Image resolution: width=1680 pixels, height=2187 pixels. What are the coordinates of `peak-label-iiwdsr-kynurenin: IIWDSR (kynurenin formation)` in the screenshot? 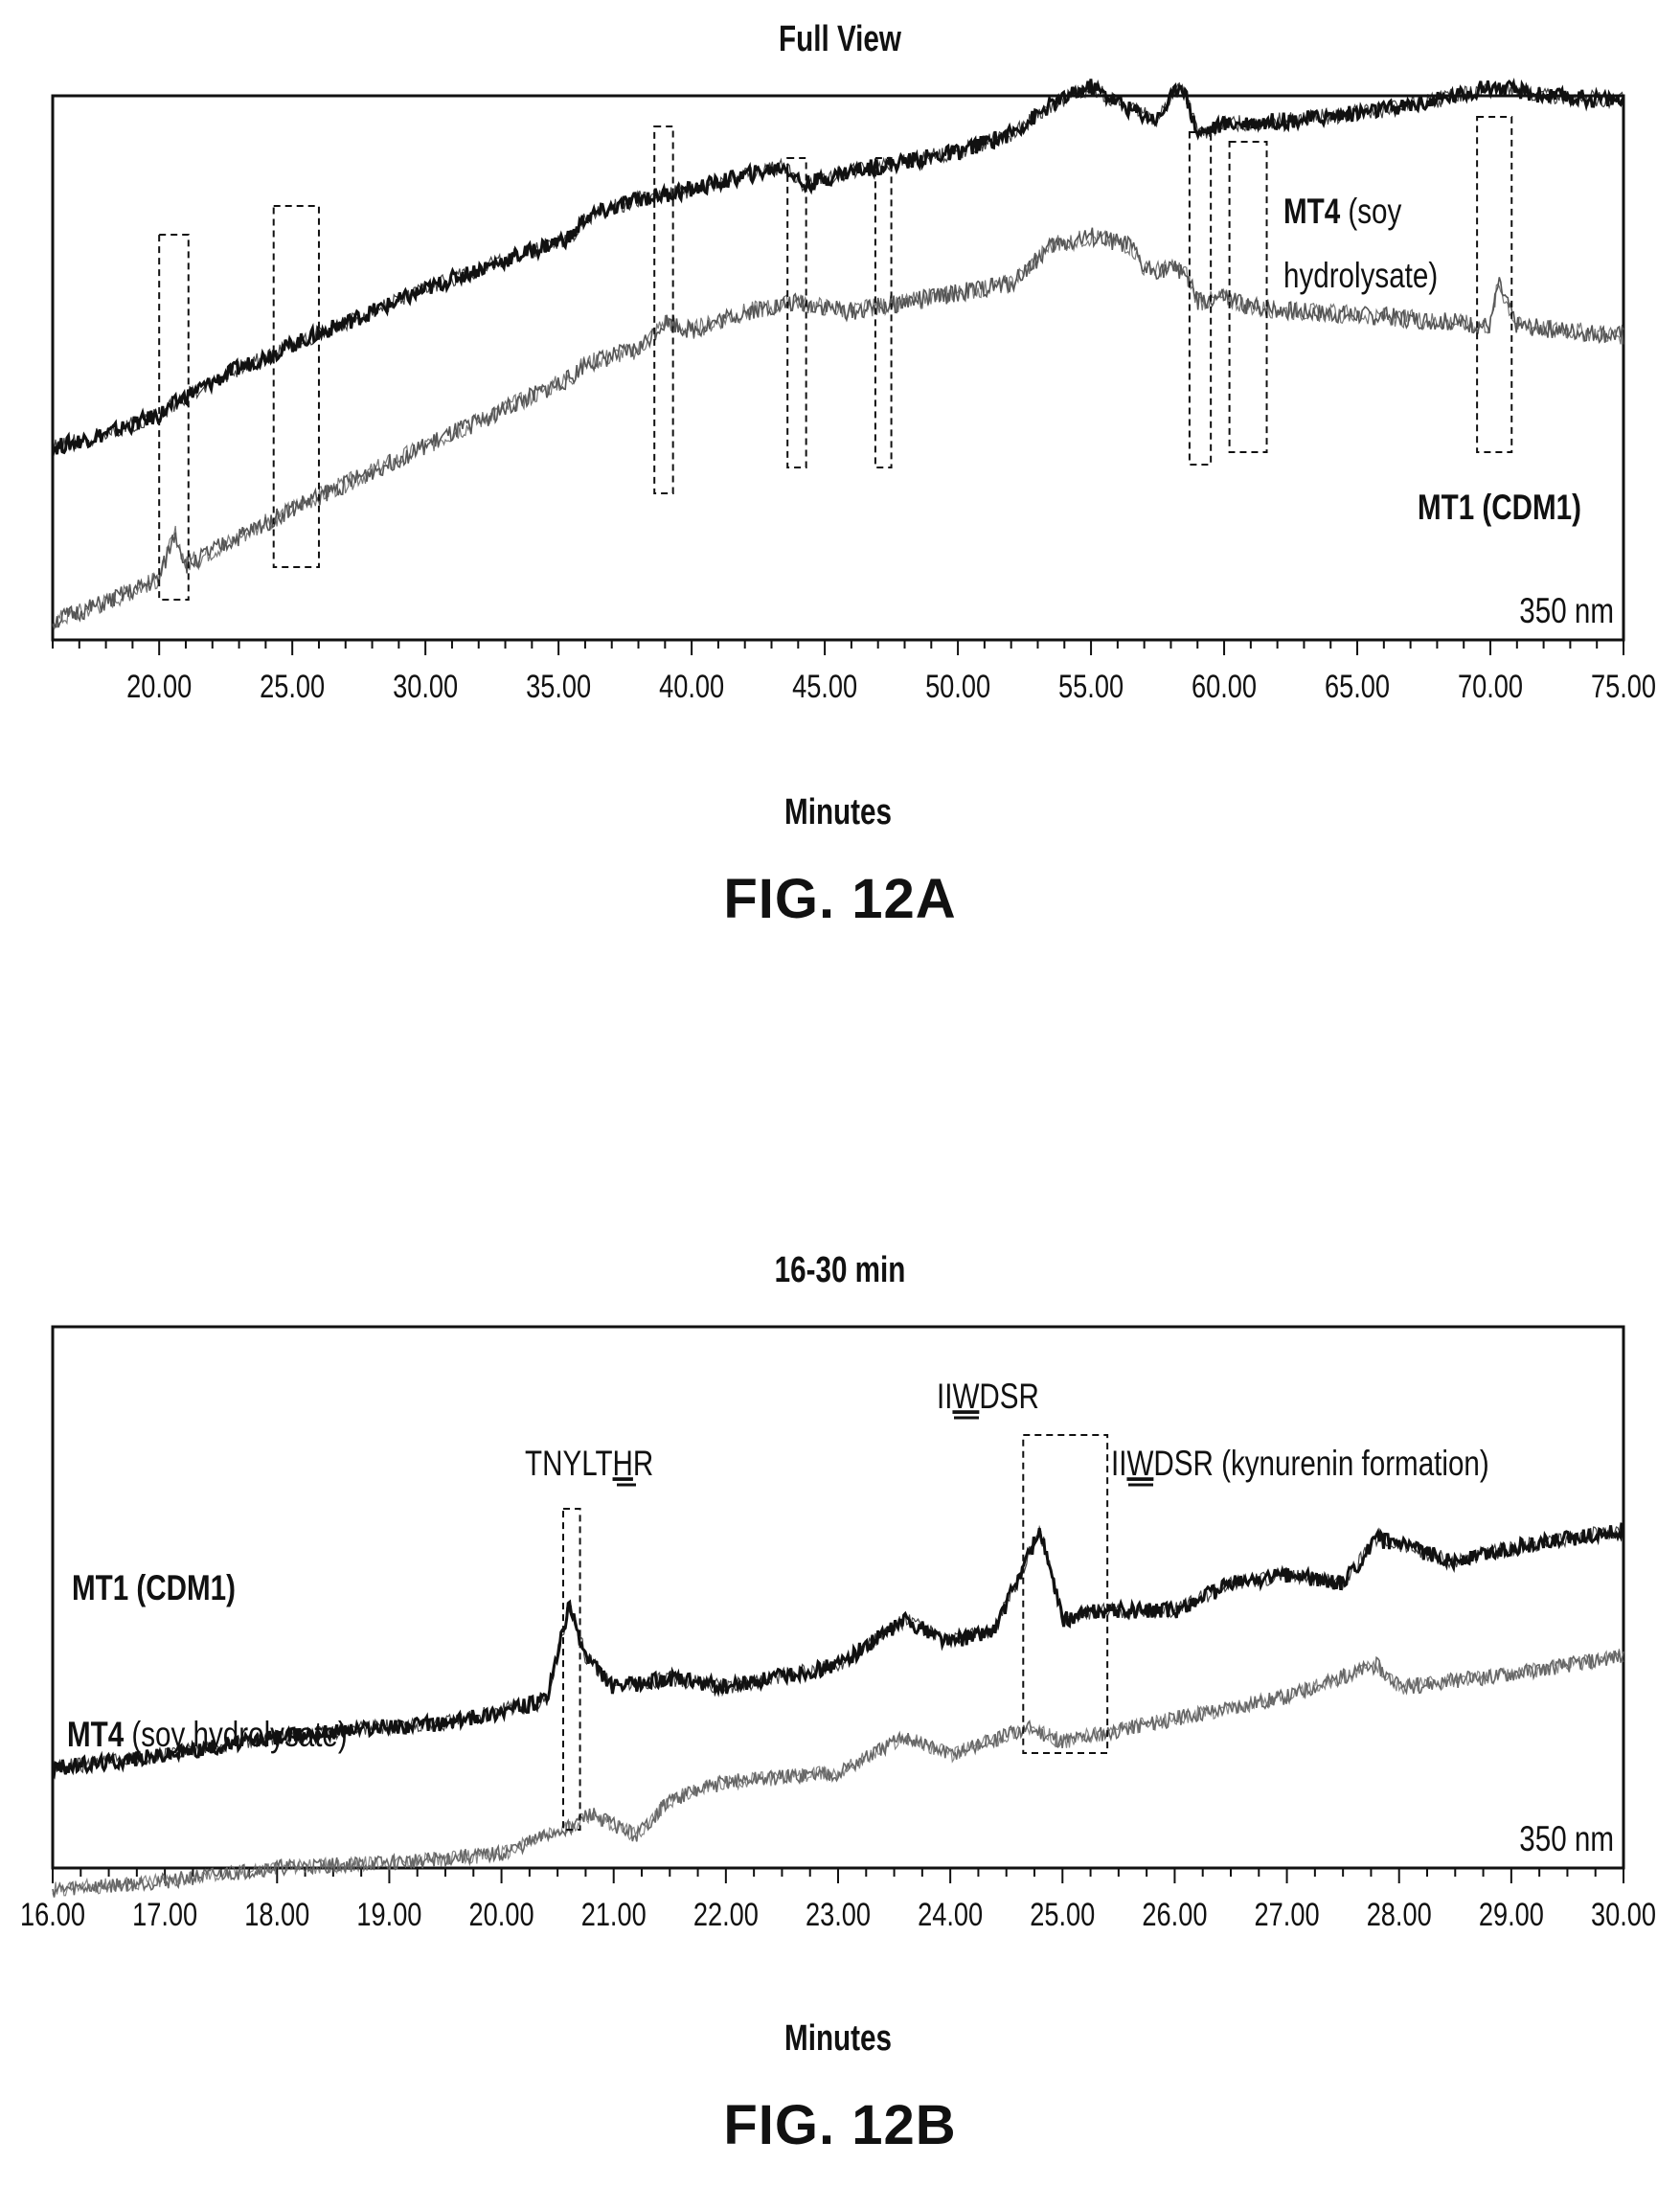 It's located at (1300, 1464).